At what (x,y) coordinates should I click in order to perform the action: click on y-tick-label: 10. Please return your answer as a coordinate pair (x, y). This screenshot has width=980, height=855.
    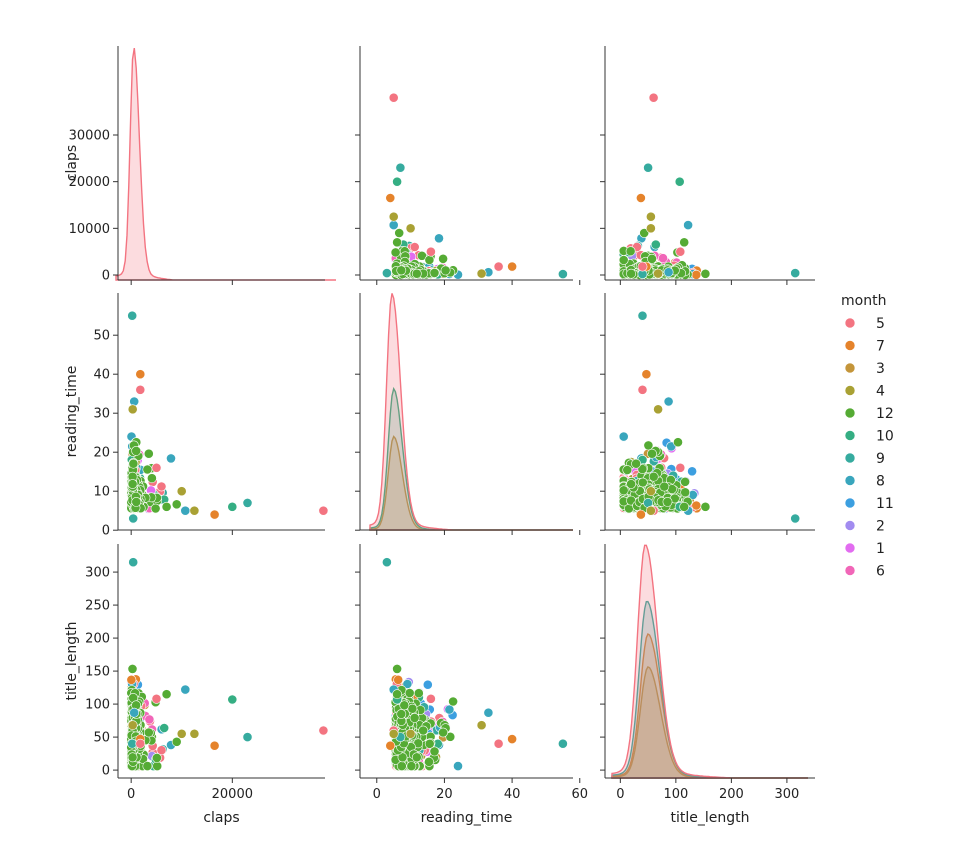
    Looking at the image, I should click on (101, 492).